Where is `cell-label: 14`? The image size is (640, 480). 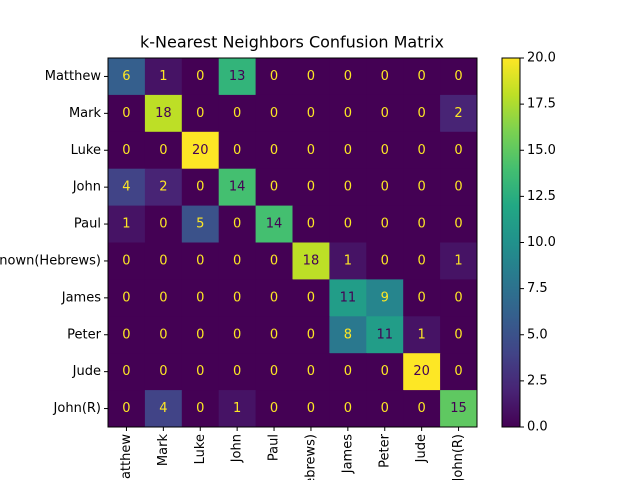 cell-label: 14 is located at coordinates (274, 224).